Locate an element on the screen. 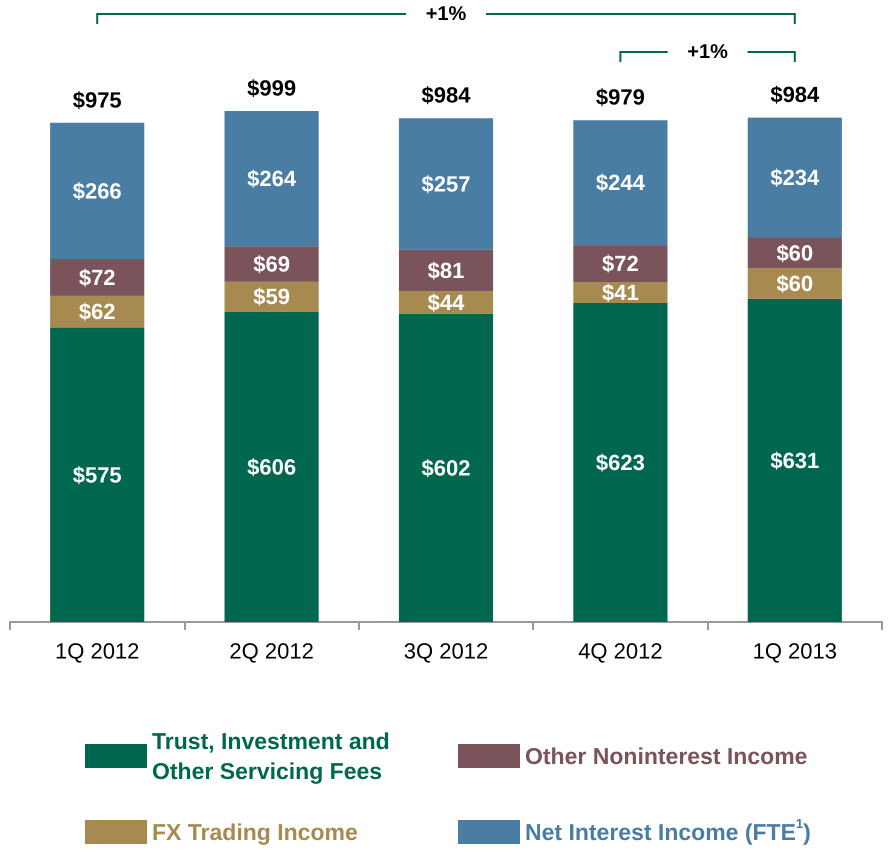 The width and height of the screenshot is (892, 862). data-label: $44 is located at coordinates (447, 303).